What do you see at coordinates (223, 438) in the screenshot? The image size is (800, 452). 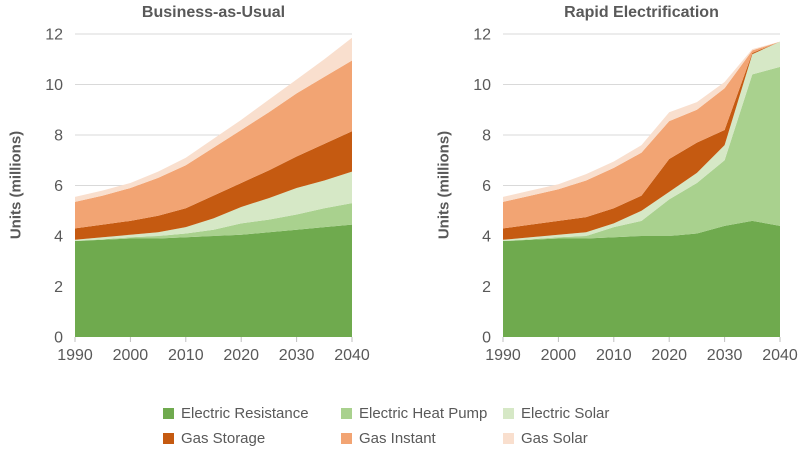 I see `legend-label: Gas Storage` at bounding box center [223, 438].